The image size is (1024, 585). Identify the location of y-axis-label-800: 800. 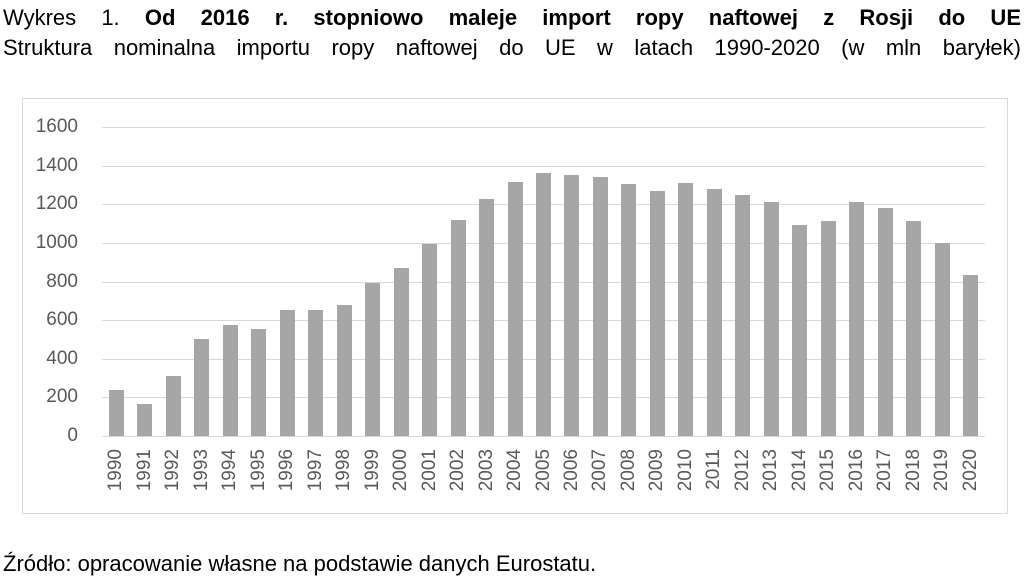
(62, 281).